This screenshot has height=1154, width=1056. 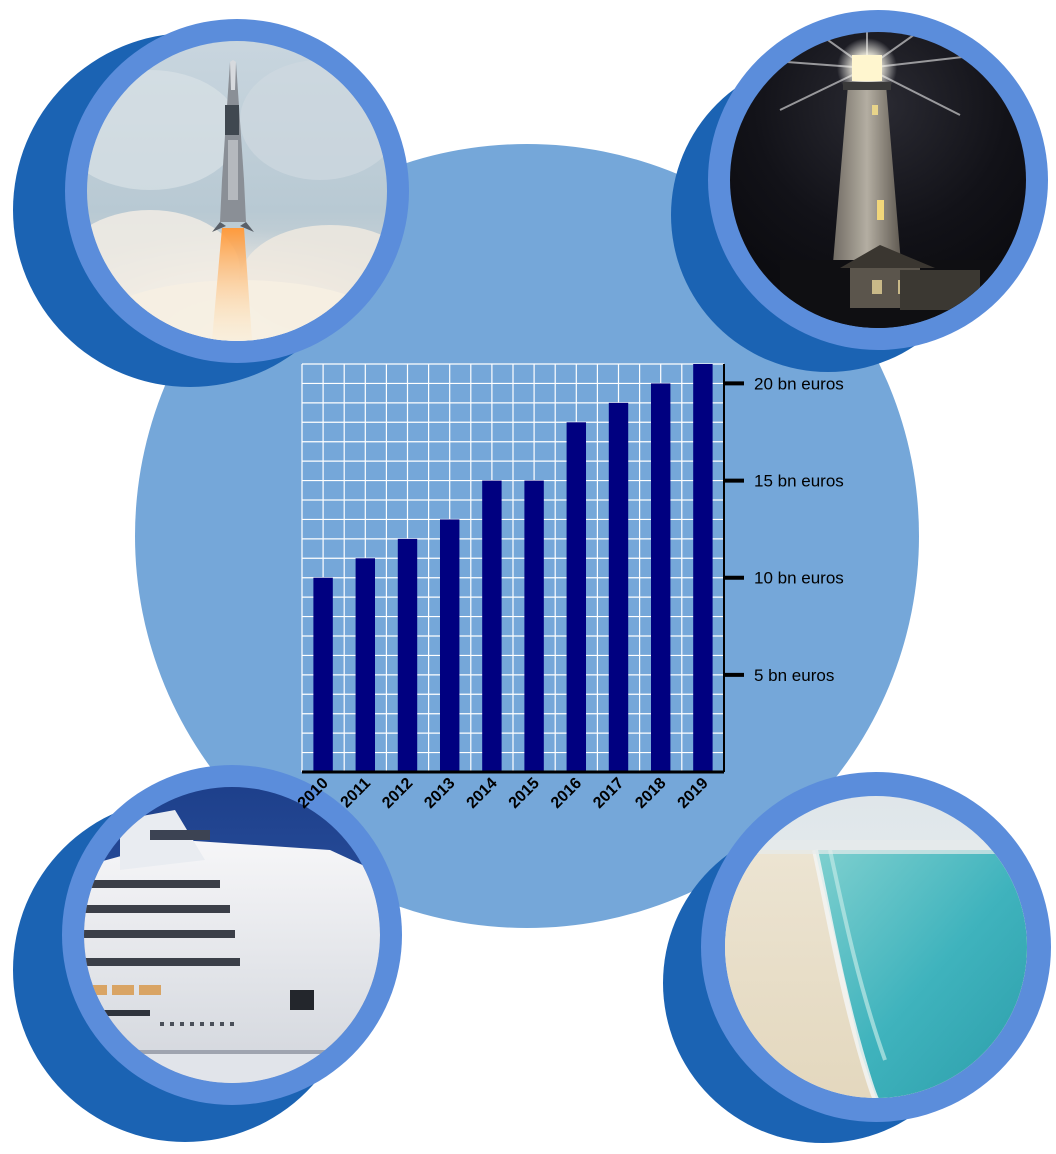 What do you see at coordinates (365, 665) in the screenshot?
I see `bar-2011` at bounding box center [365, 665].